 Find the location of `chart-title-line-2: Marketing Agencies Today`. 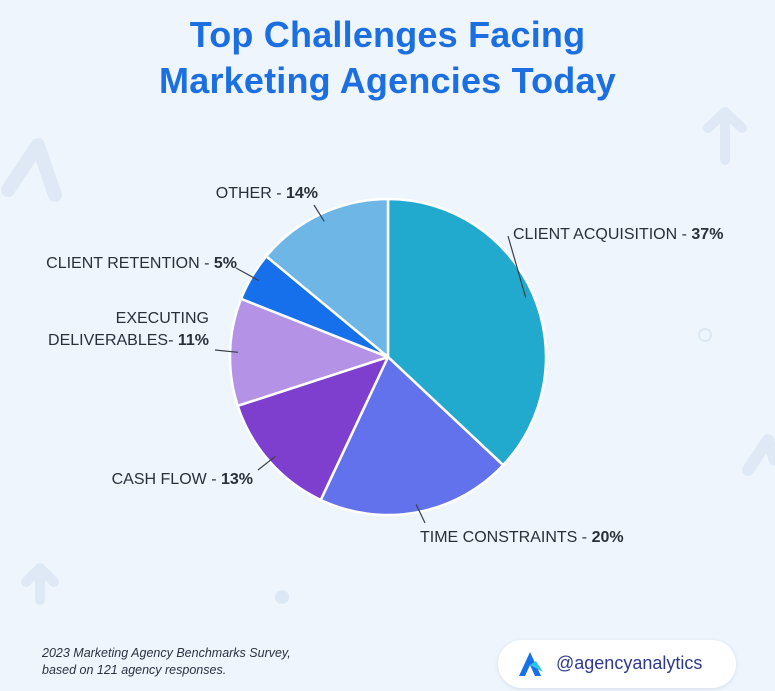

chart-title-line-2: Marketing Agencies Today is located at coordinates (387, 80).